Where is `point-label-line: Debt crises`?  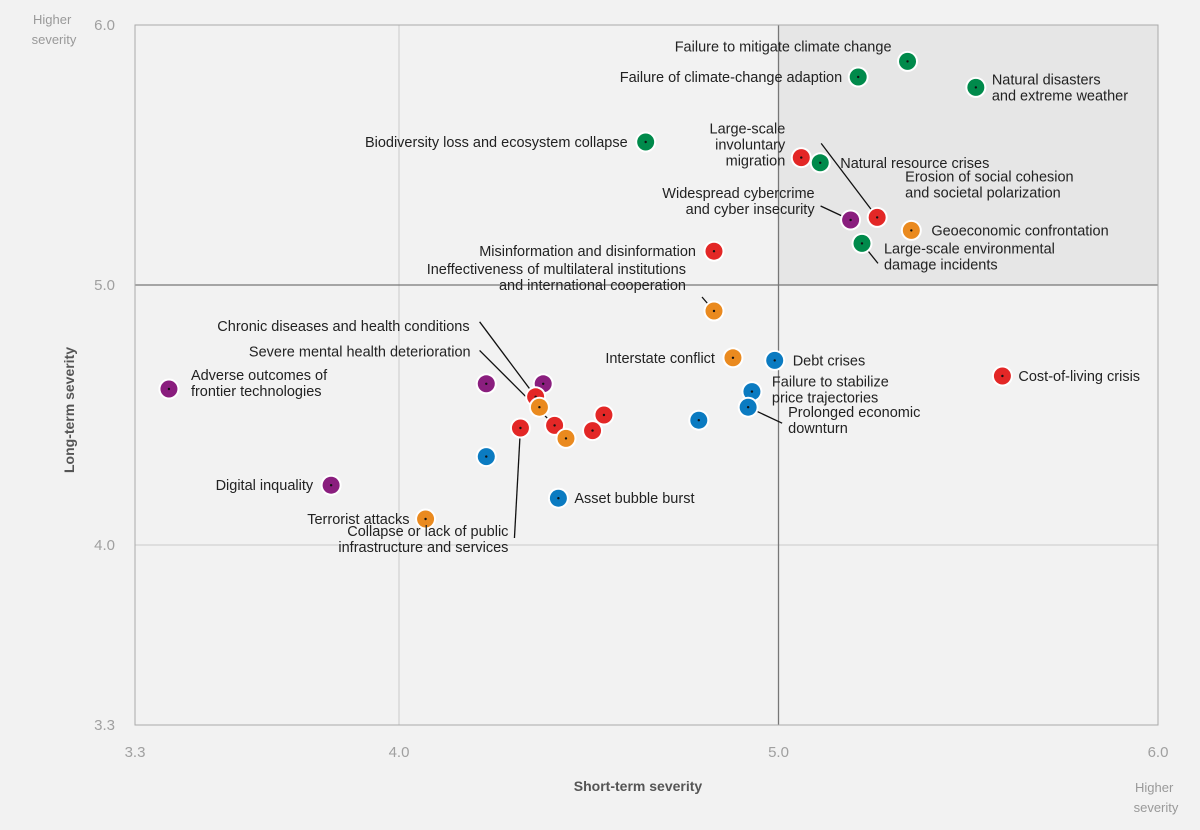
point-label-line: Debt crises is located at coordinates (829, 361).